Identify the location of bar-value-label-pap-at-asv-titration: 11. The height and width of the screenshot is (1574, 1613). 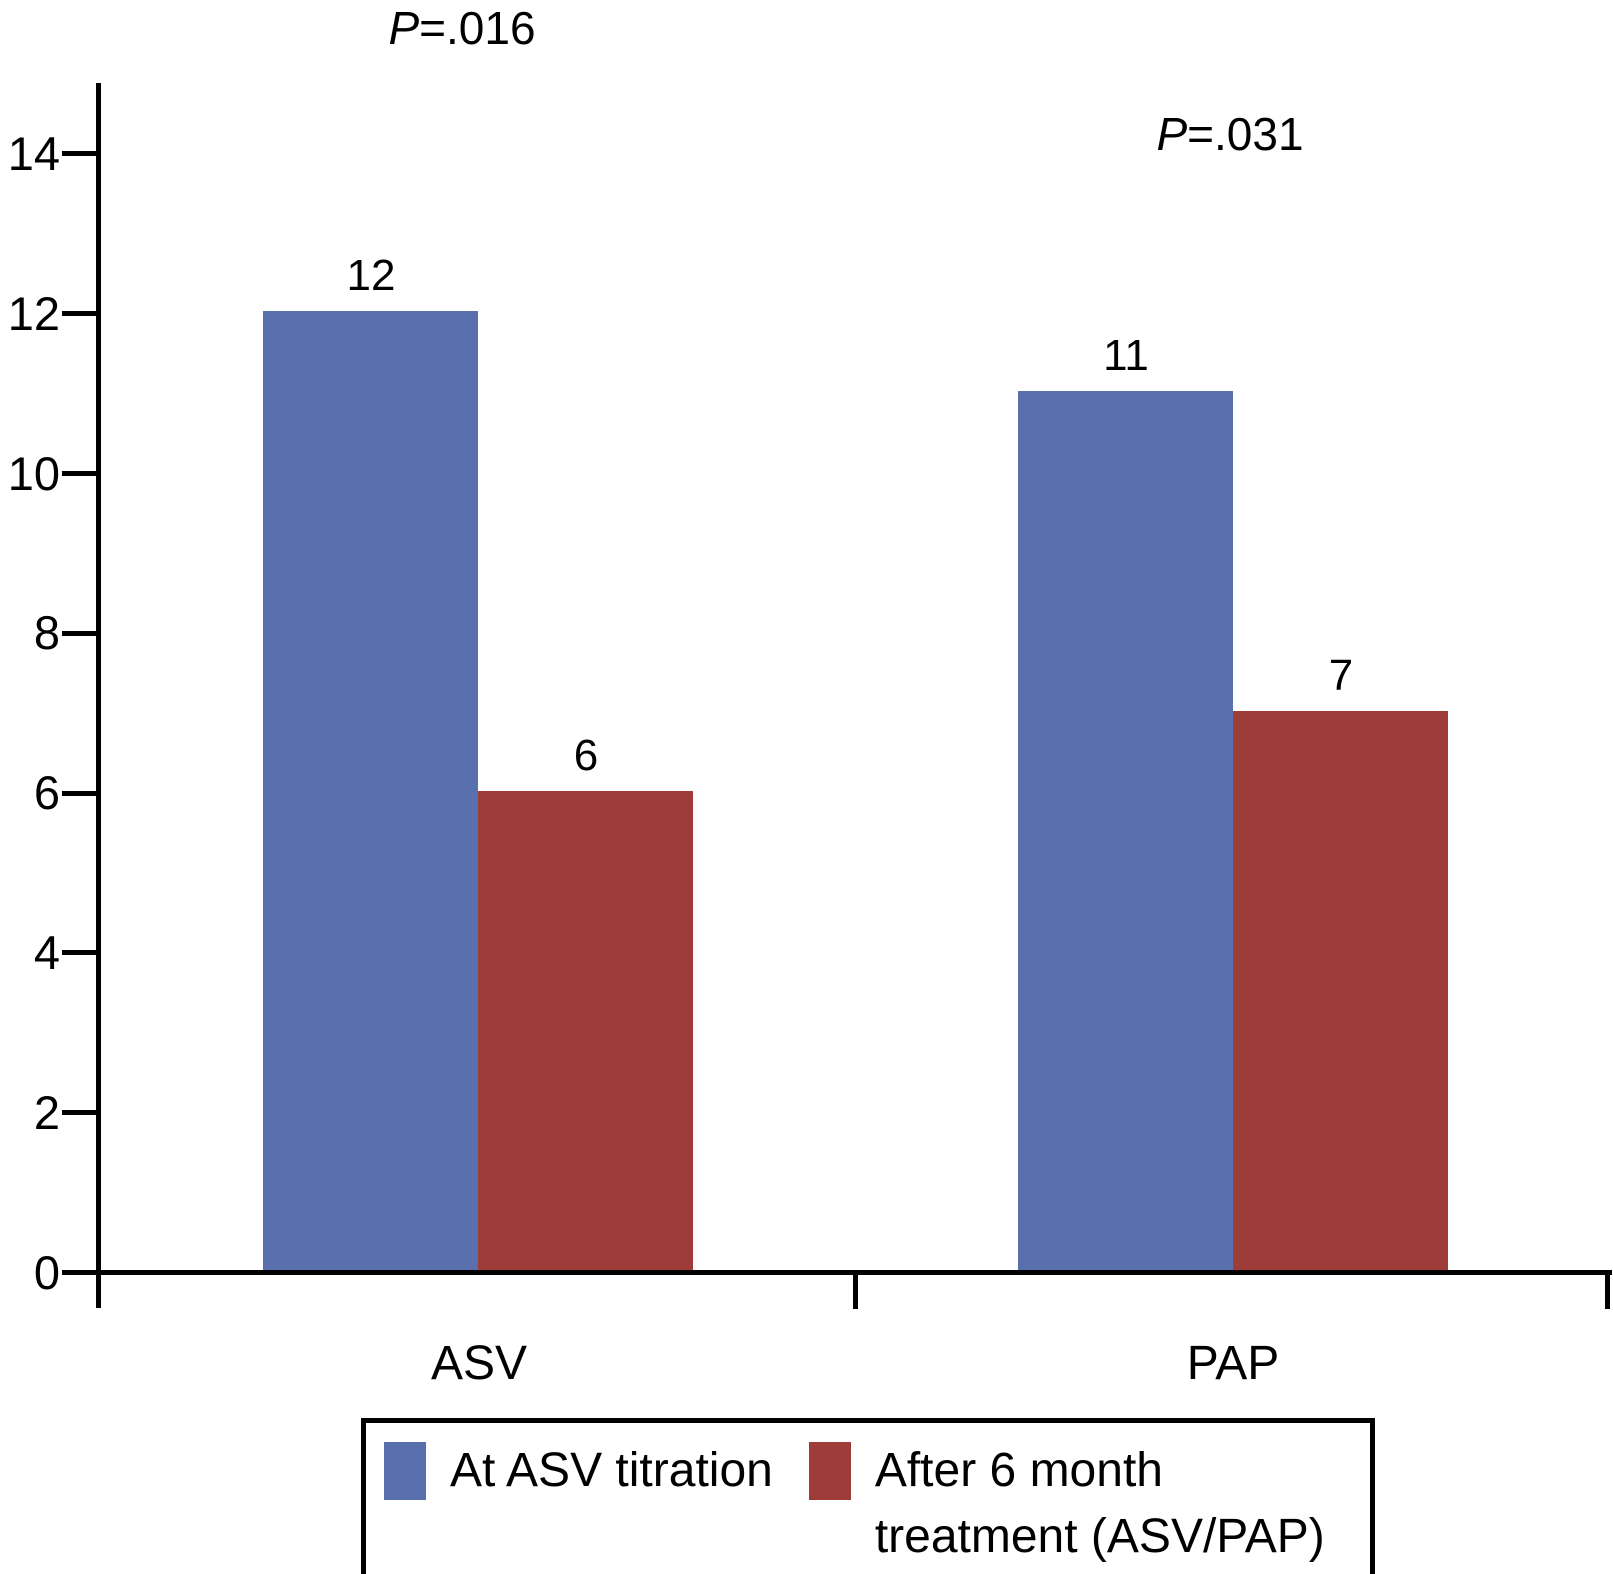
(1126, 355).